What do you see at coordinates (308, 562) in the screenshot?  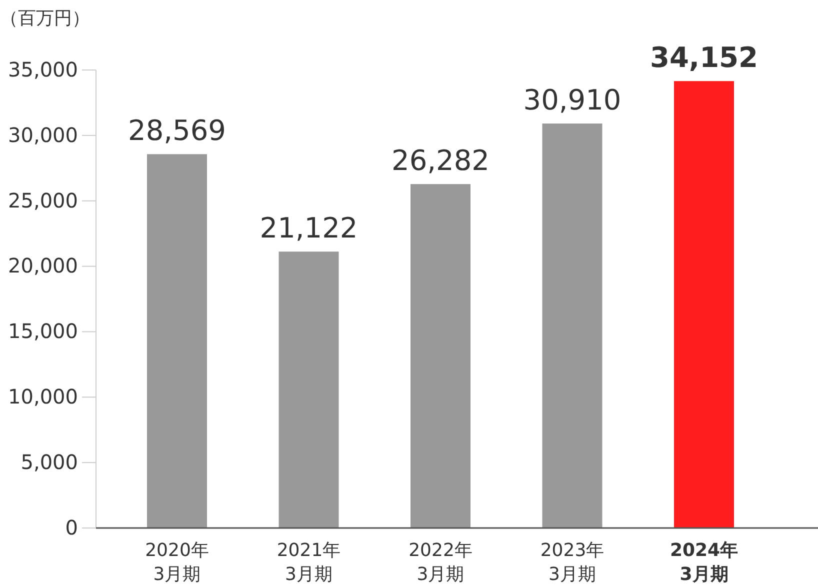 I see `x-tick-label: 2021年 3月期` at bounding box center [308, 562].